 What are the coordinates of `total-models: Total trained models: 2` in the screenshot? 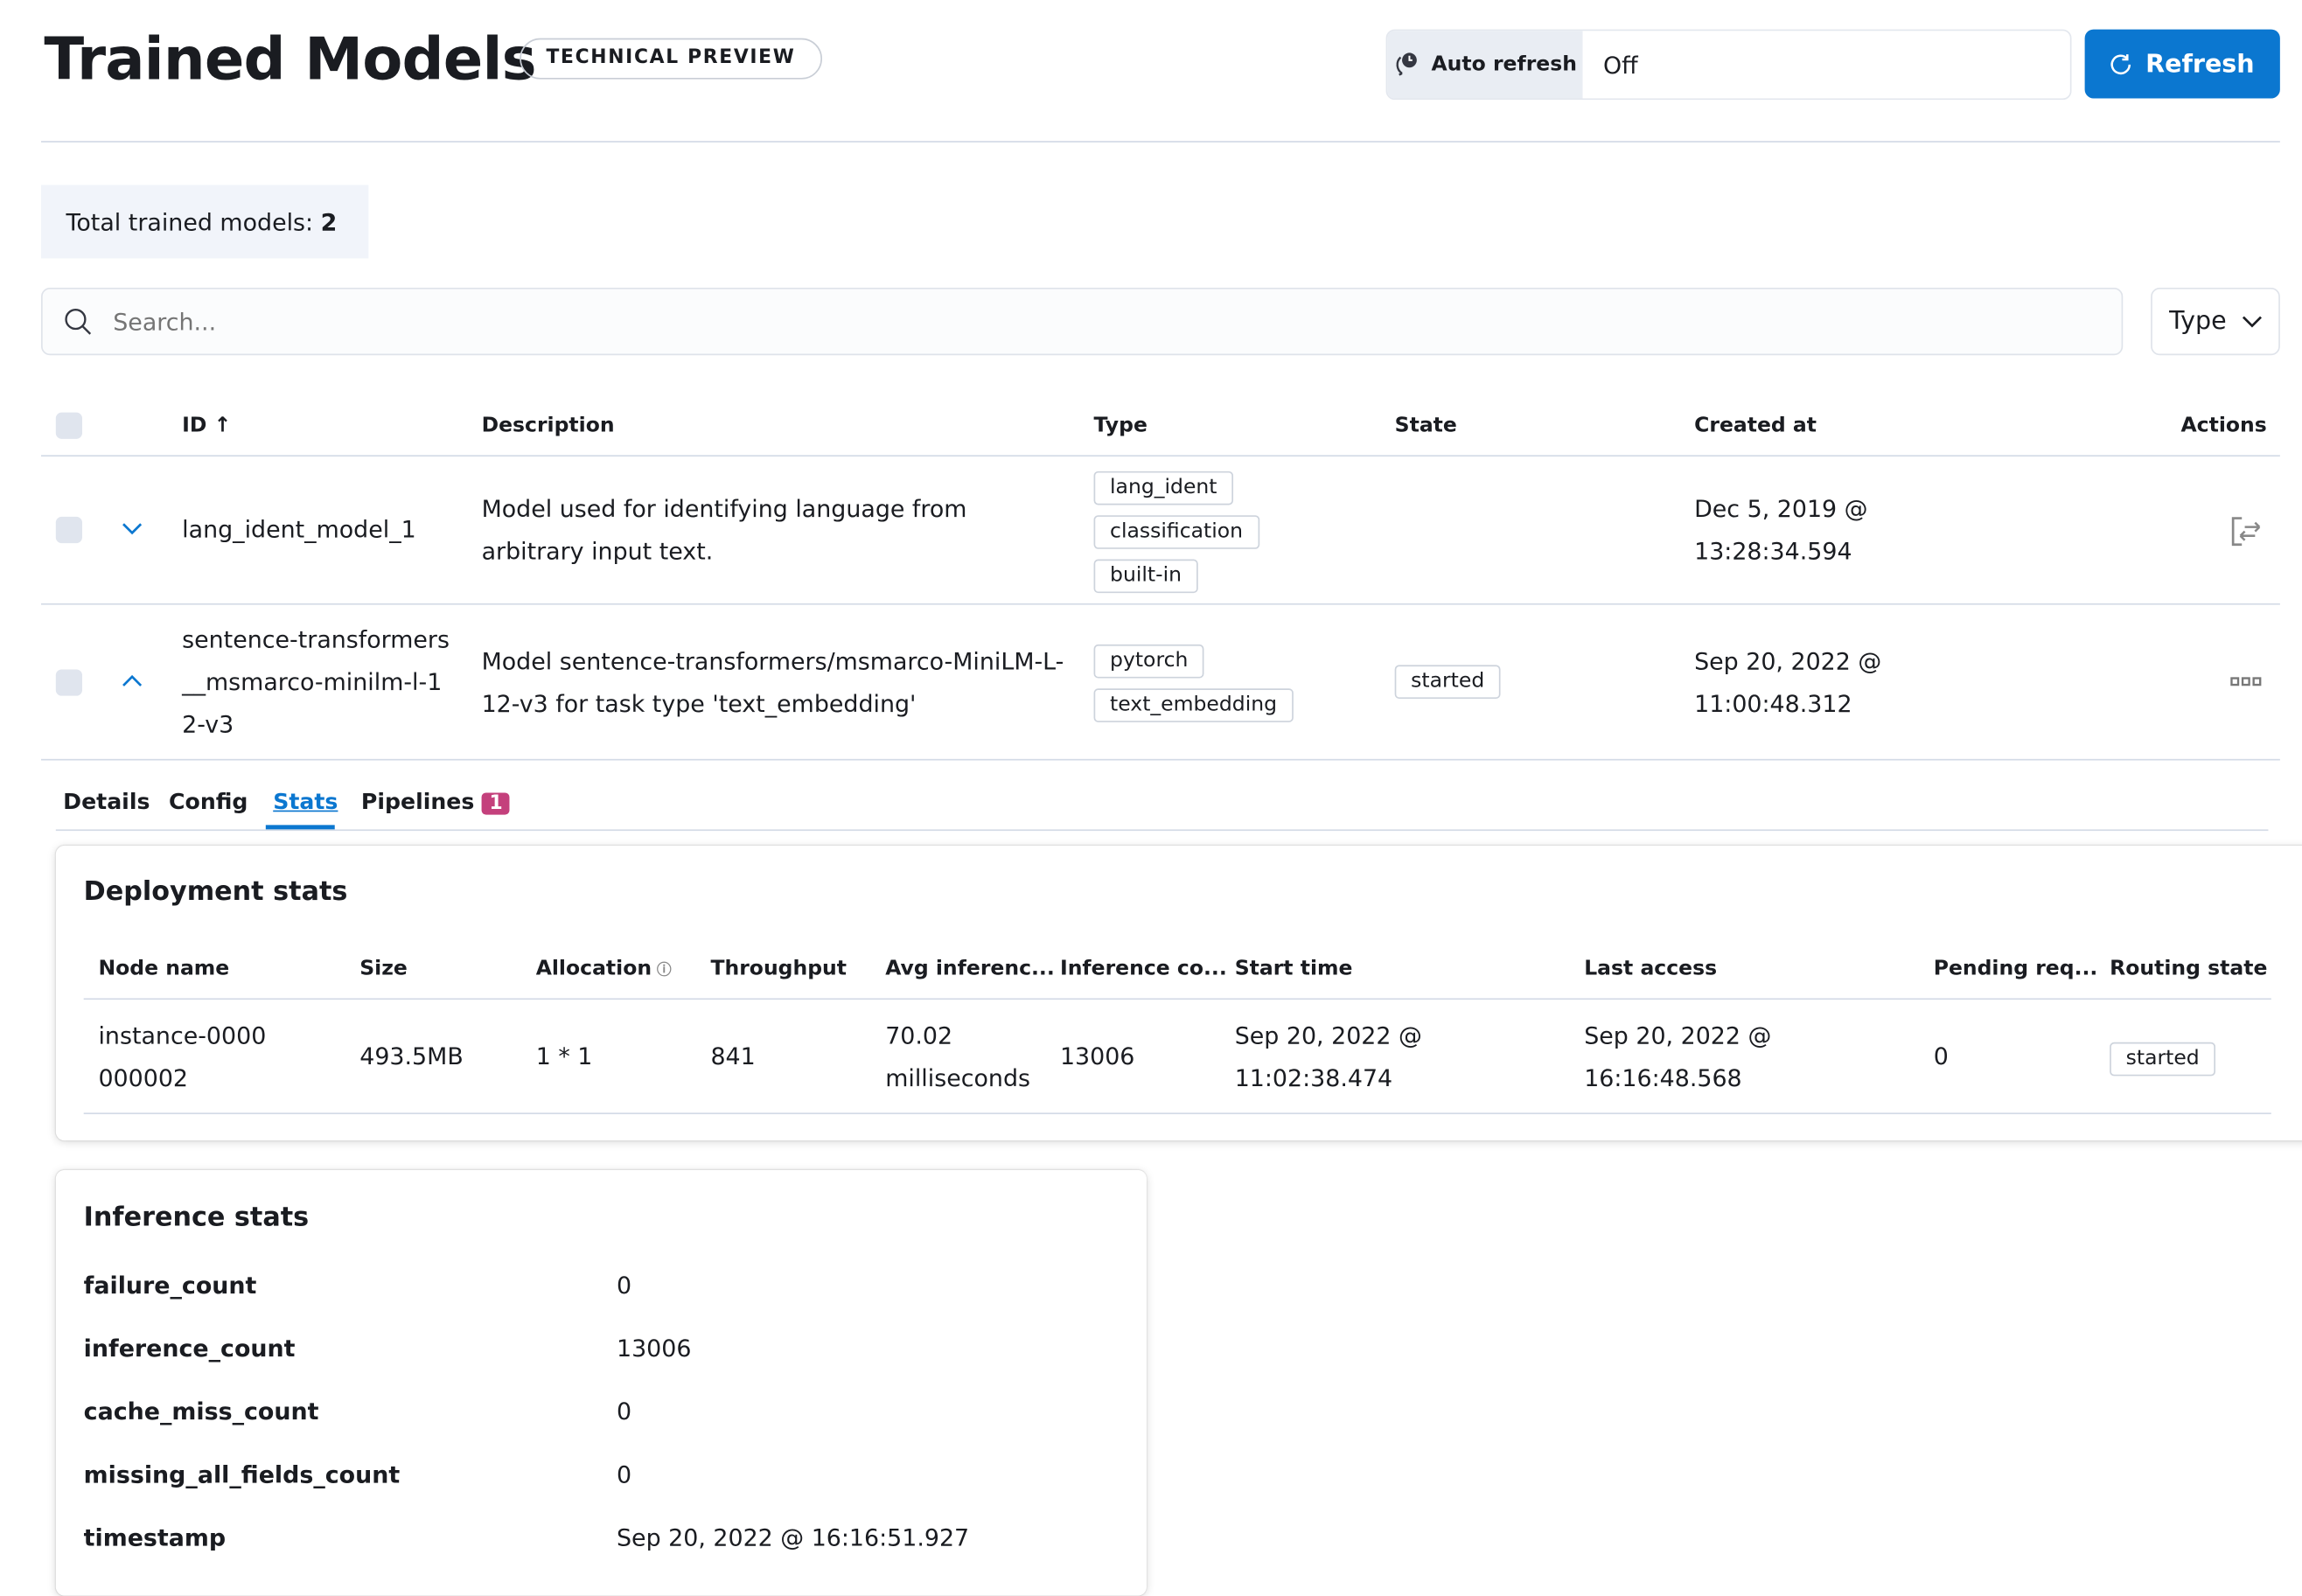 It's located at (205, 222).